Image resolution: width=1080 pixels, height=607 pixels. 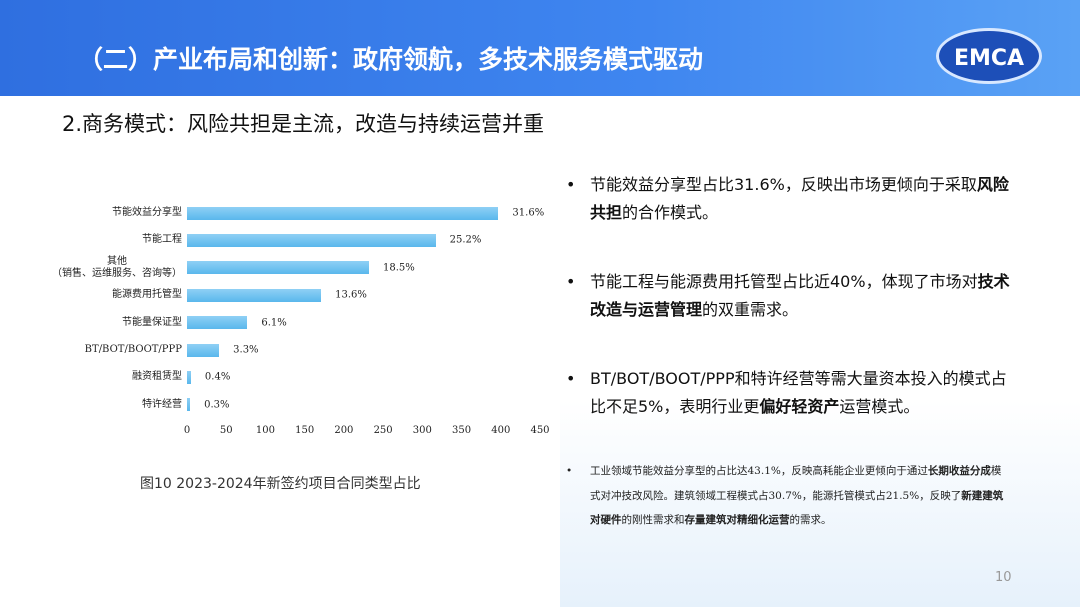 What do you see at coordinates (391, 59) in the screenshot?
I see `header-title: （二）产业布局和创新：政府领航，多技术服务模式驱动` at bounding box center [391, 59].